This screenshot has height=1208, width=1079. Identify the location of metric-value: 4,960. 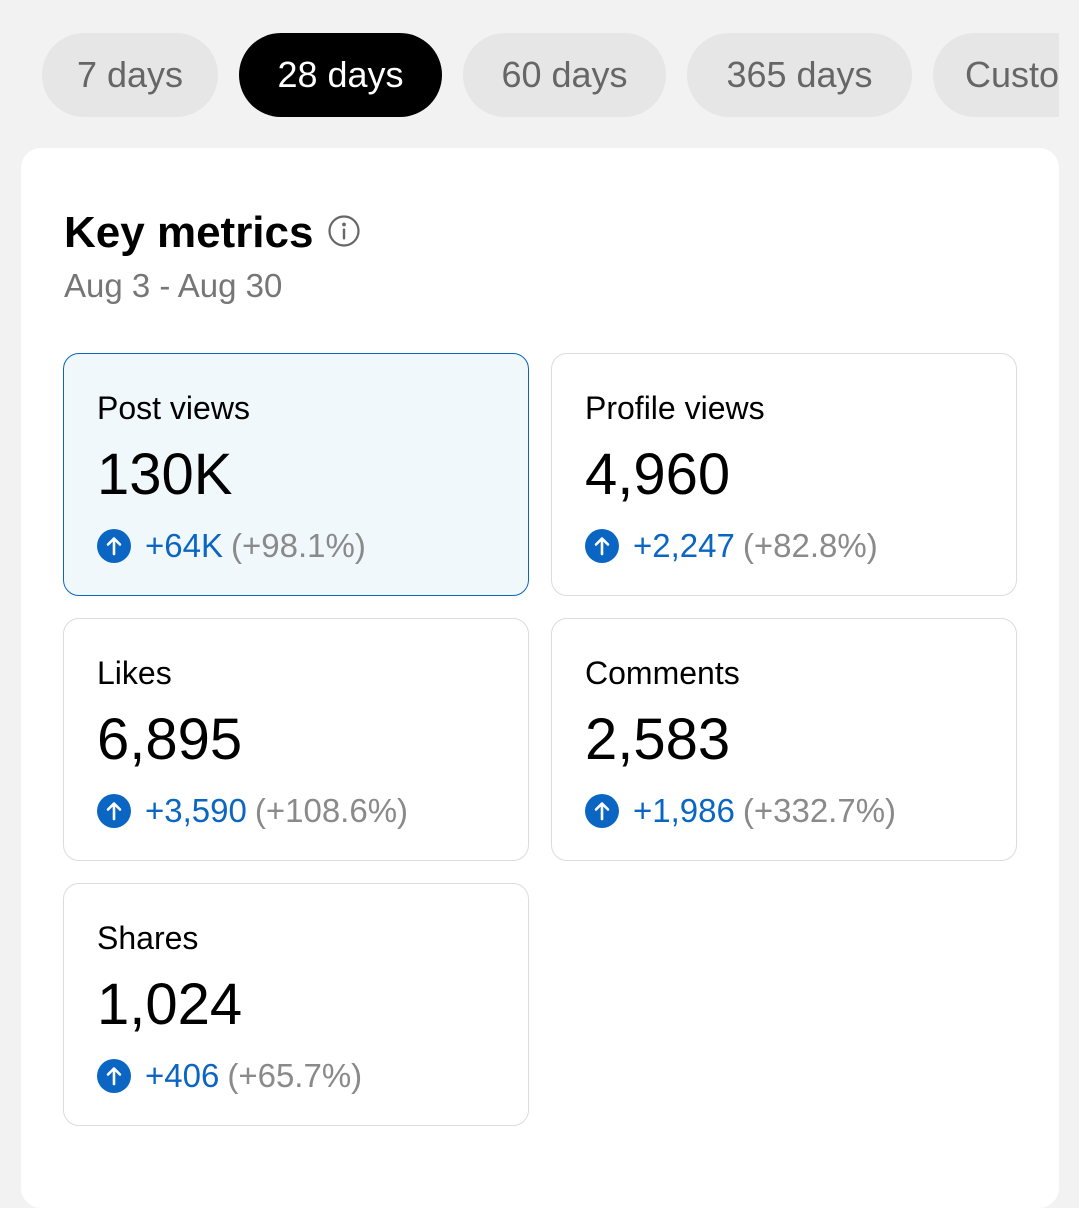
(658, 474).